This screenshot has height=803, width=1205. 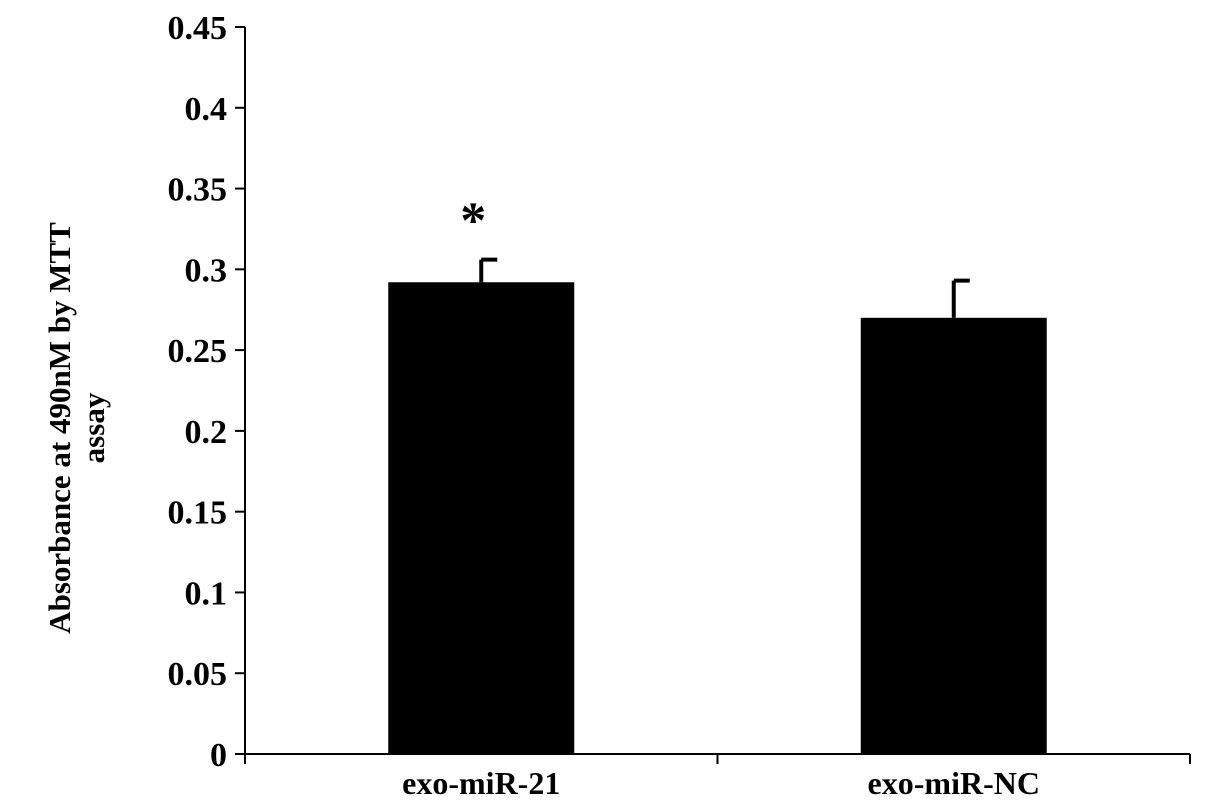 What do you see at coordinates (724, 287) in the screenshot?
I see `error-bars-group` at bounding box center [724, 287].